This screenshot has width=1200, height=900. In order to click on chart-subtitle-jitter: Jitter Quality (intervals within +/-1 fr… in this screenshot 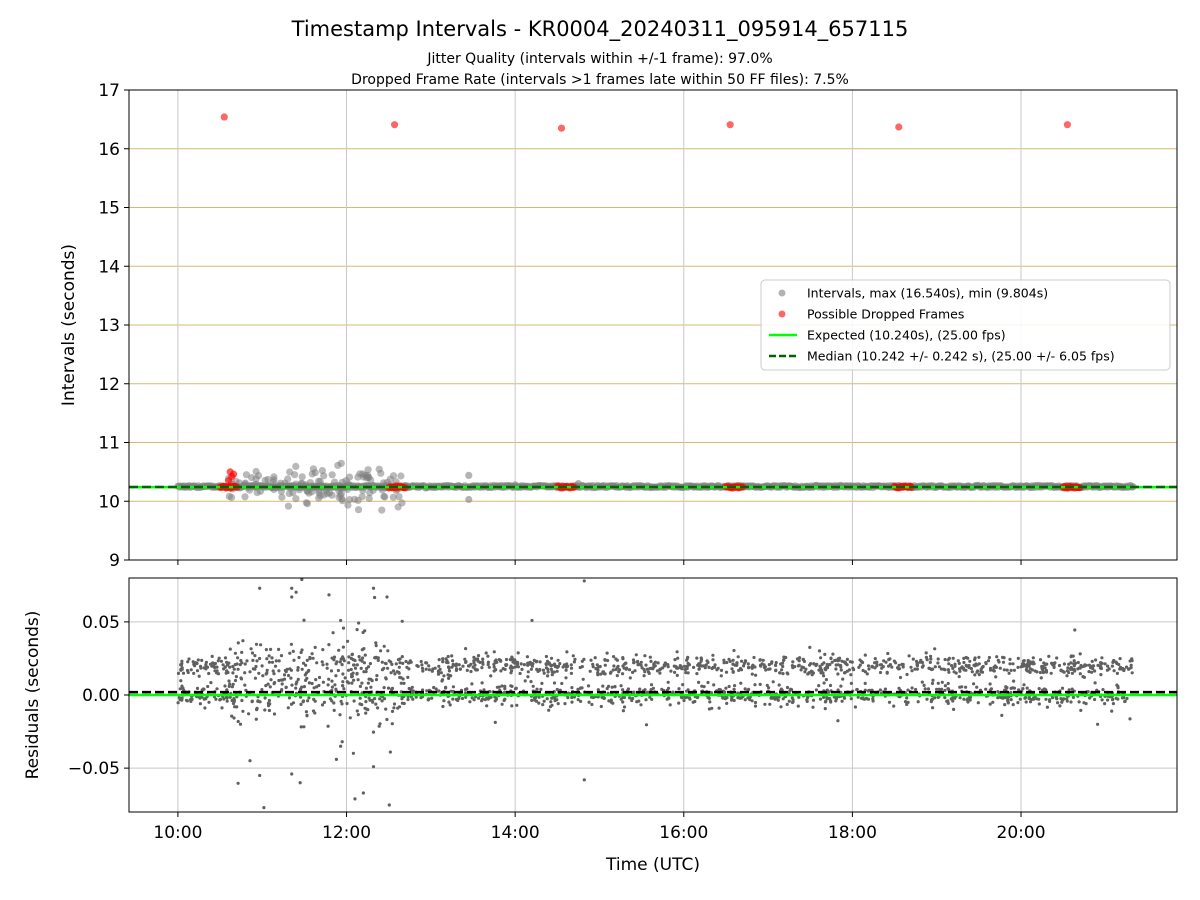, I will do `click(599, 59)`.